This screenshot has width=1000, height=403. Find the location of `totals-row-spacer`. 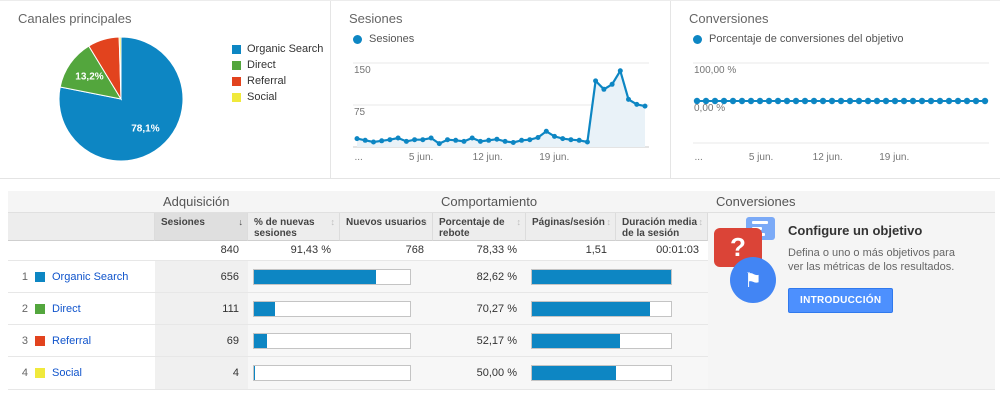

totals-row-spacer is located at coordinates (81, 251).